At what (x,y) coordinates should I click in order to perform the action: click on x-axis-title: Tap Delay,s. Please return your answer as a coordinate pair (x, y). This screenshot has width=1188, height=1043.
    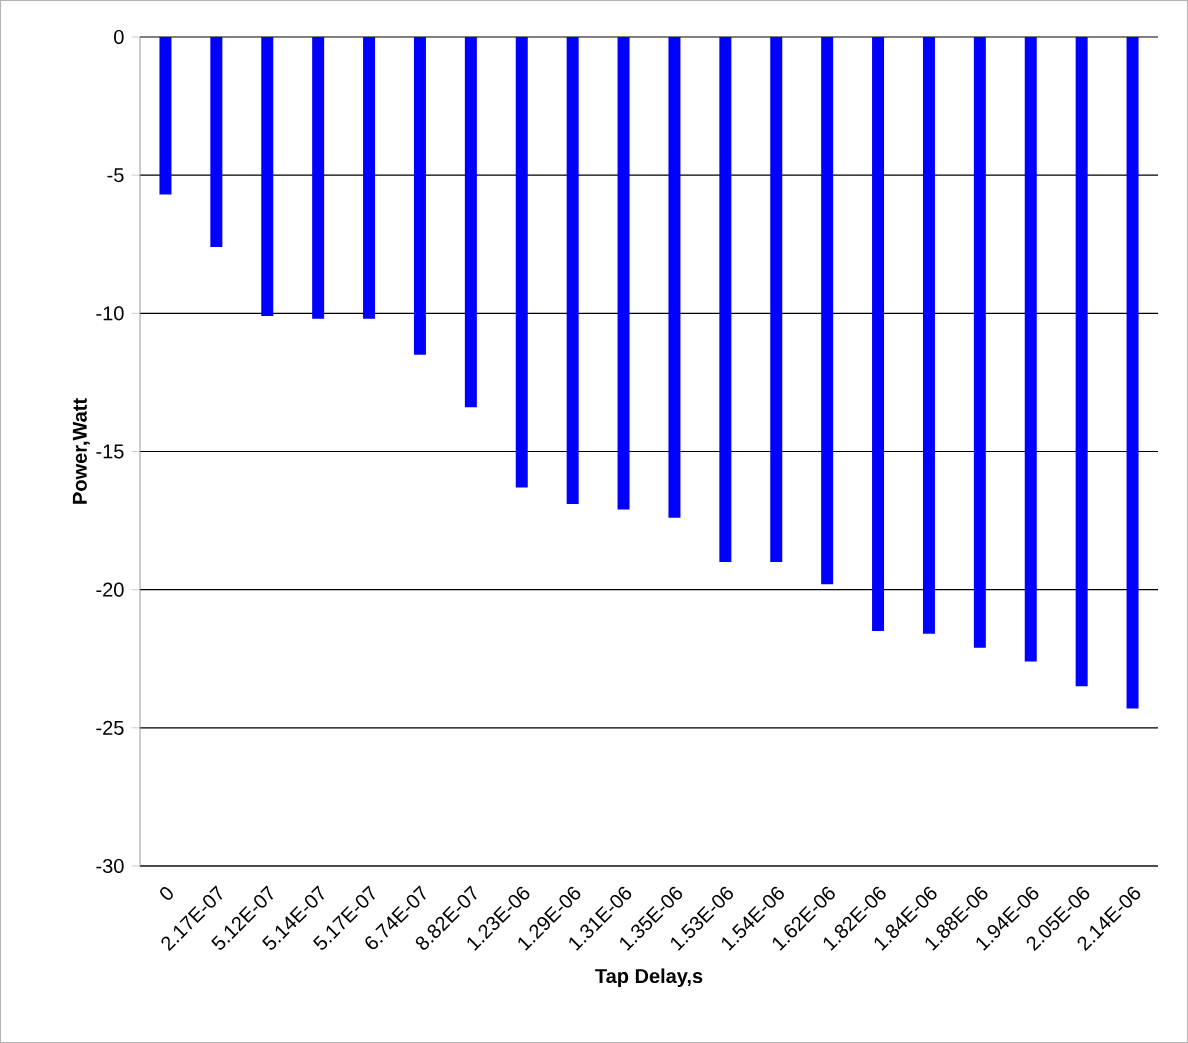
    Looking at the image, I should click on (649, 978).